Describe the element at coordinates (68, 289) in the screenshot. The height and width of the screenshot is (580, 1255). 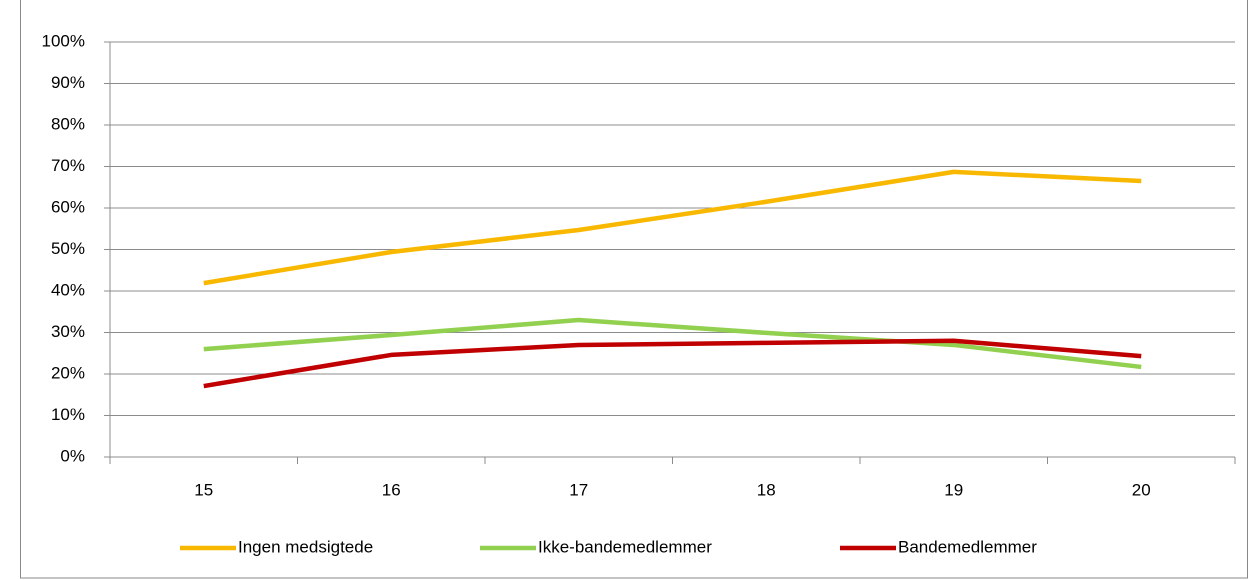
I see `y-tick-label: 40%` at that location.